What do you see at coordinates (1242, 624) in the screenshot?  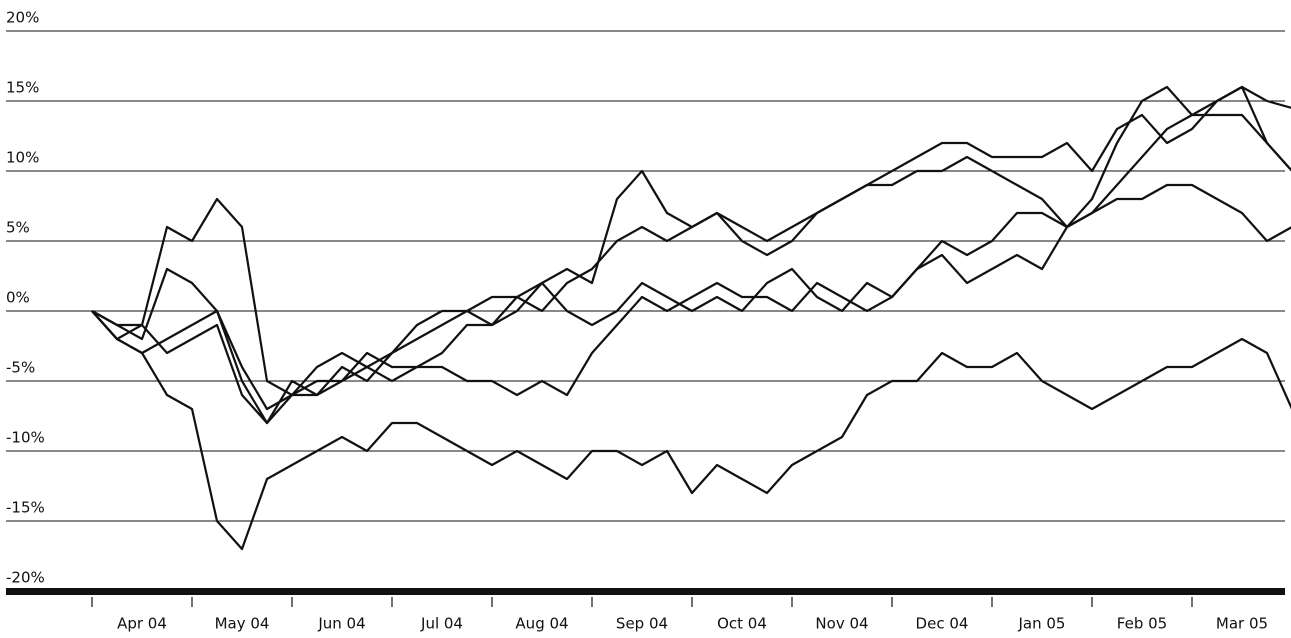 I see `x-tick-label: Mar 05` at bounding box center [1242, 624].